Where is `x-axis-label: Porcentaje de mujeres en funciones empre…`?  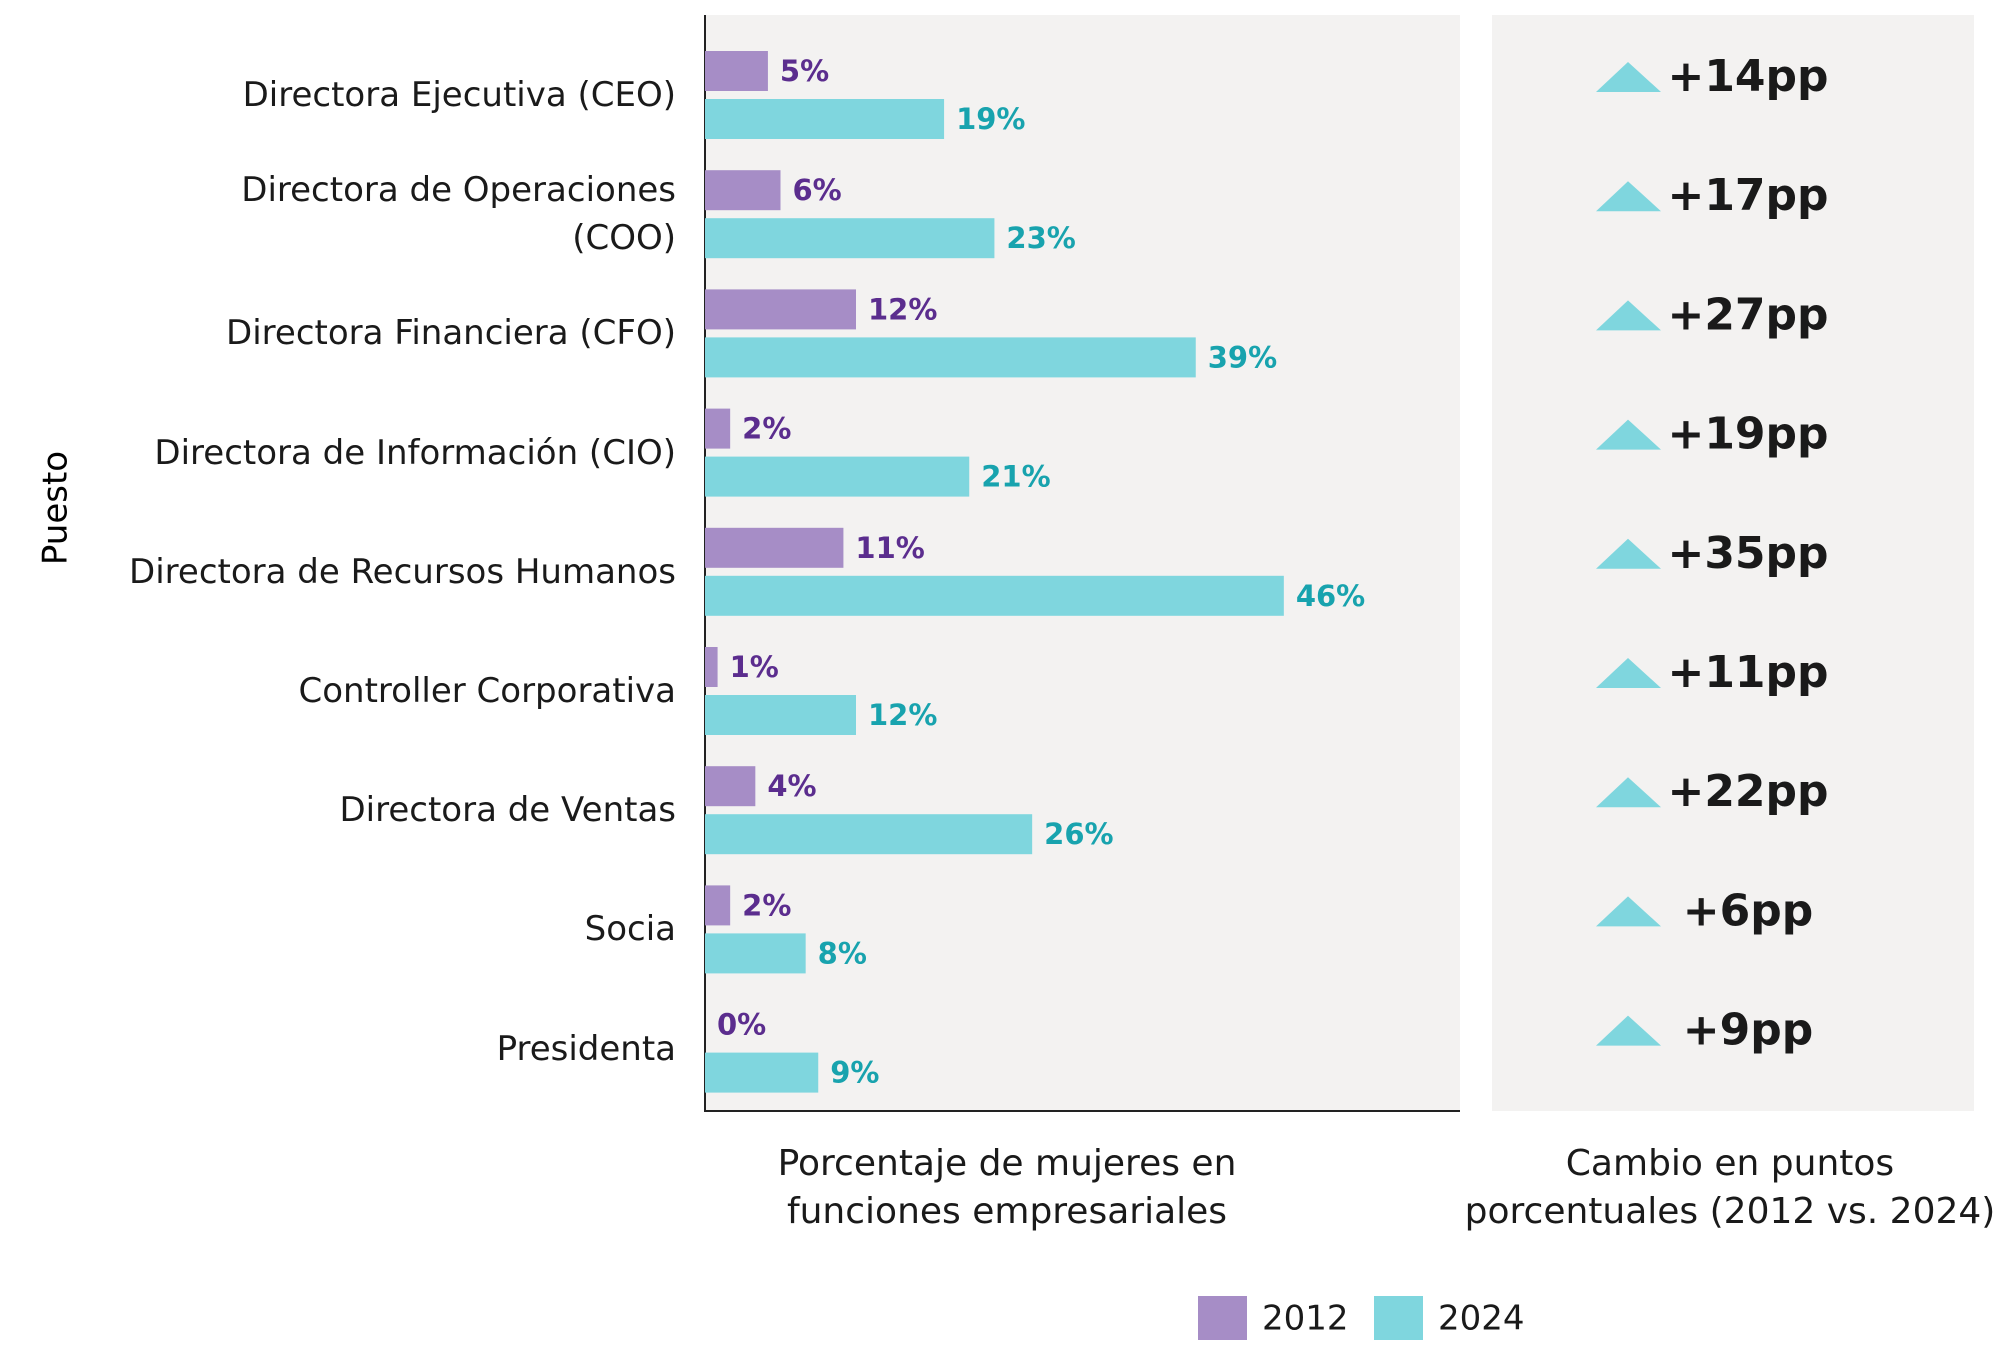
x-axis-label: Porcentaje de mujeres en funciones empre… is located at coordinates (1007, 1187).